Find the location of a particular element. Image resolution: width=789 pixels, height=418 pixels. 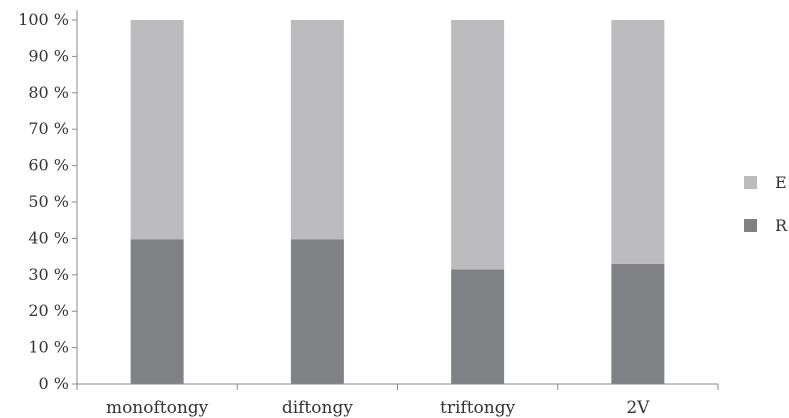

x-category-label: diftongy is located at coordinates (318, 408).